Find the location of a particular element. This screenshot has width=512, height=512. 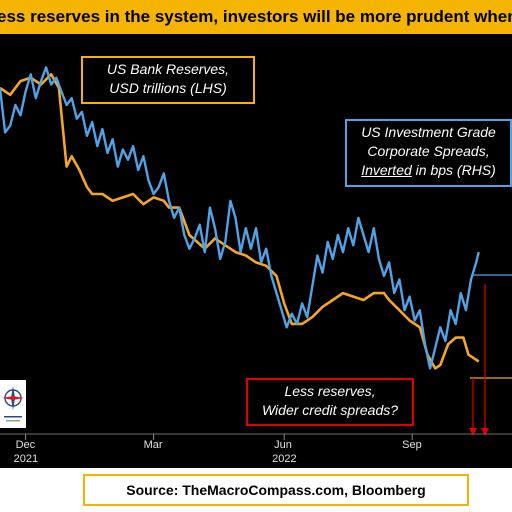

source-footer: Source: TheMacroCompass.com, Bloomberg is located at coordinates (256, 490).